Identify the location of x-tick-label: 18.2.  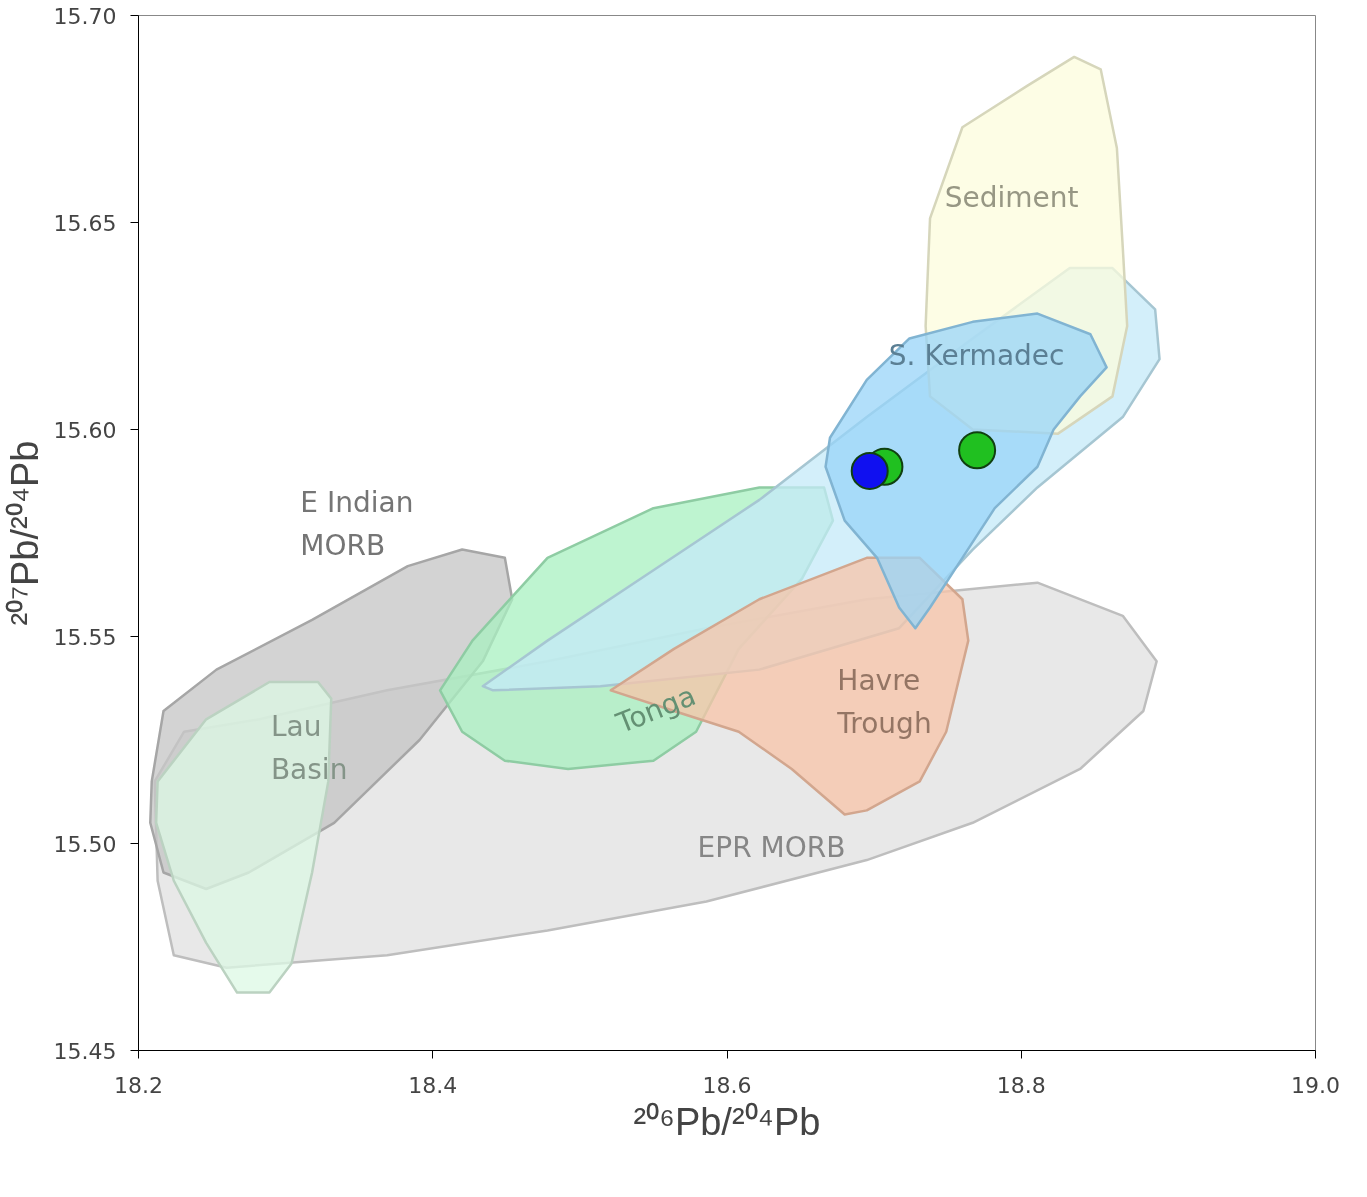
(138, 1085).